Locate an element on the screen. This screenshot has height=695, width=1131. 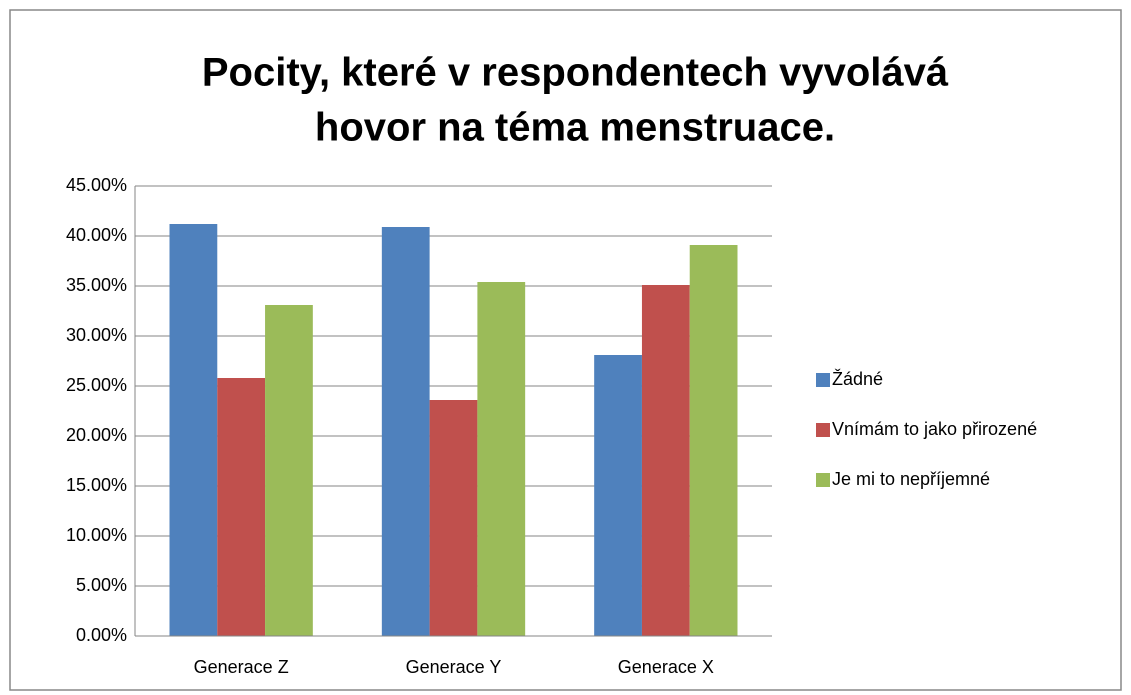
y-tick-label: 20.00% is located at coordinates (96, 435).